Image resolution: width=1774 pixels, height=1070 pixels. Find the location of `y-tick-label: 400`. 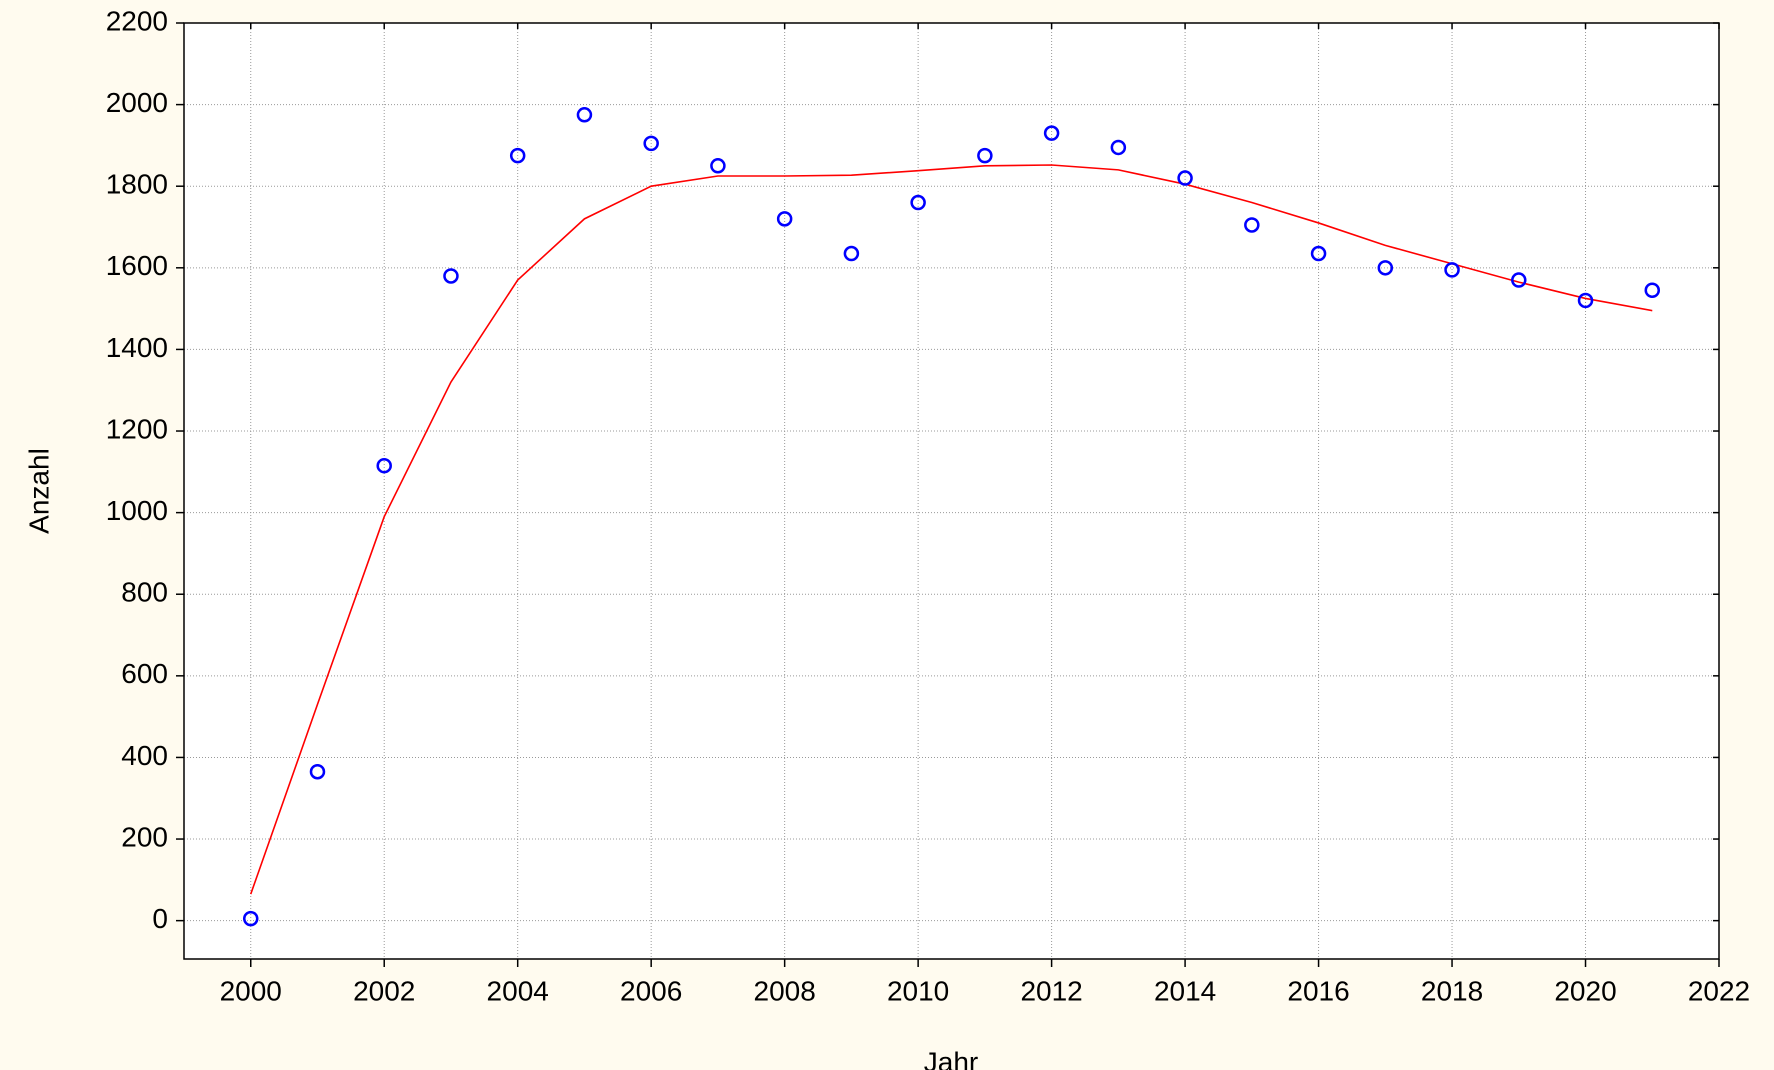

y-tick-label: 400 is located at coordinates (144, 755).